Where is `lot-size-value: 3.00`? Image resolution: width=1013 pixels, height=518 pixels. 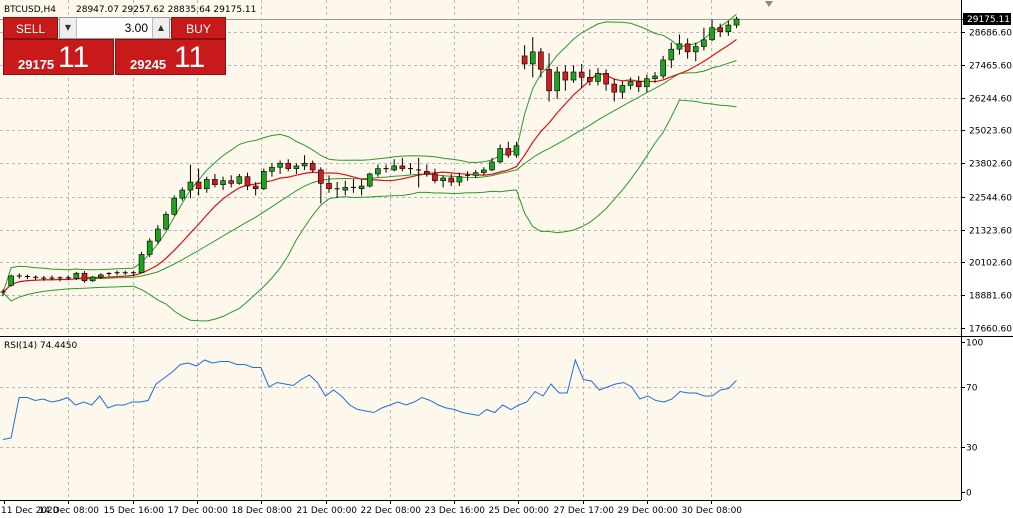 lot-size-value: 3.00 is located at coordinates (136, 28).